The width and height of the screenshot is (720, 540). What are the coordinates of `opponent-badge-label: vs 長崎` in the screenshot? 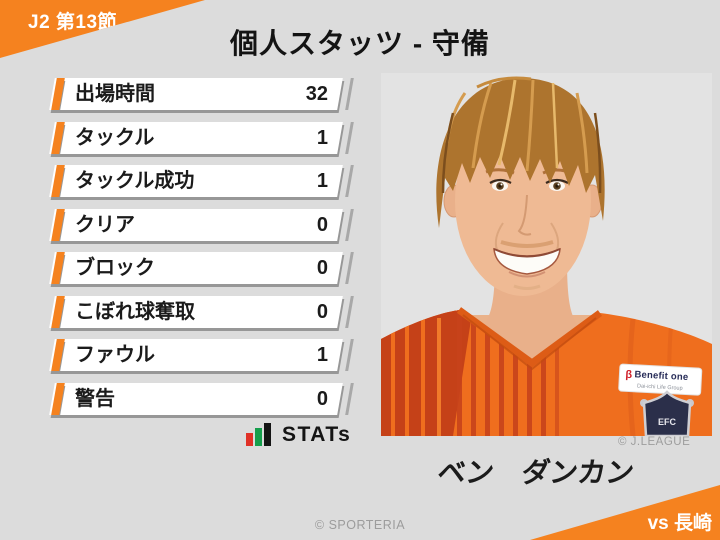 It's located at (679, 523).